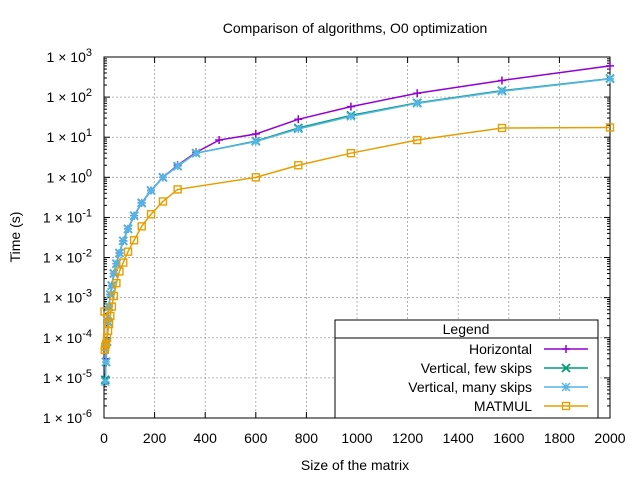  Describe the element at coordinates (355, 465) in the screenshot. I see `x-axis-label: Size of the matrix` at that location.